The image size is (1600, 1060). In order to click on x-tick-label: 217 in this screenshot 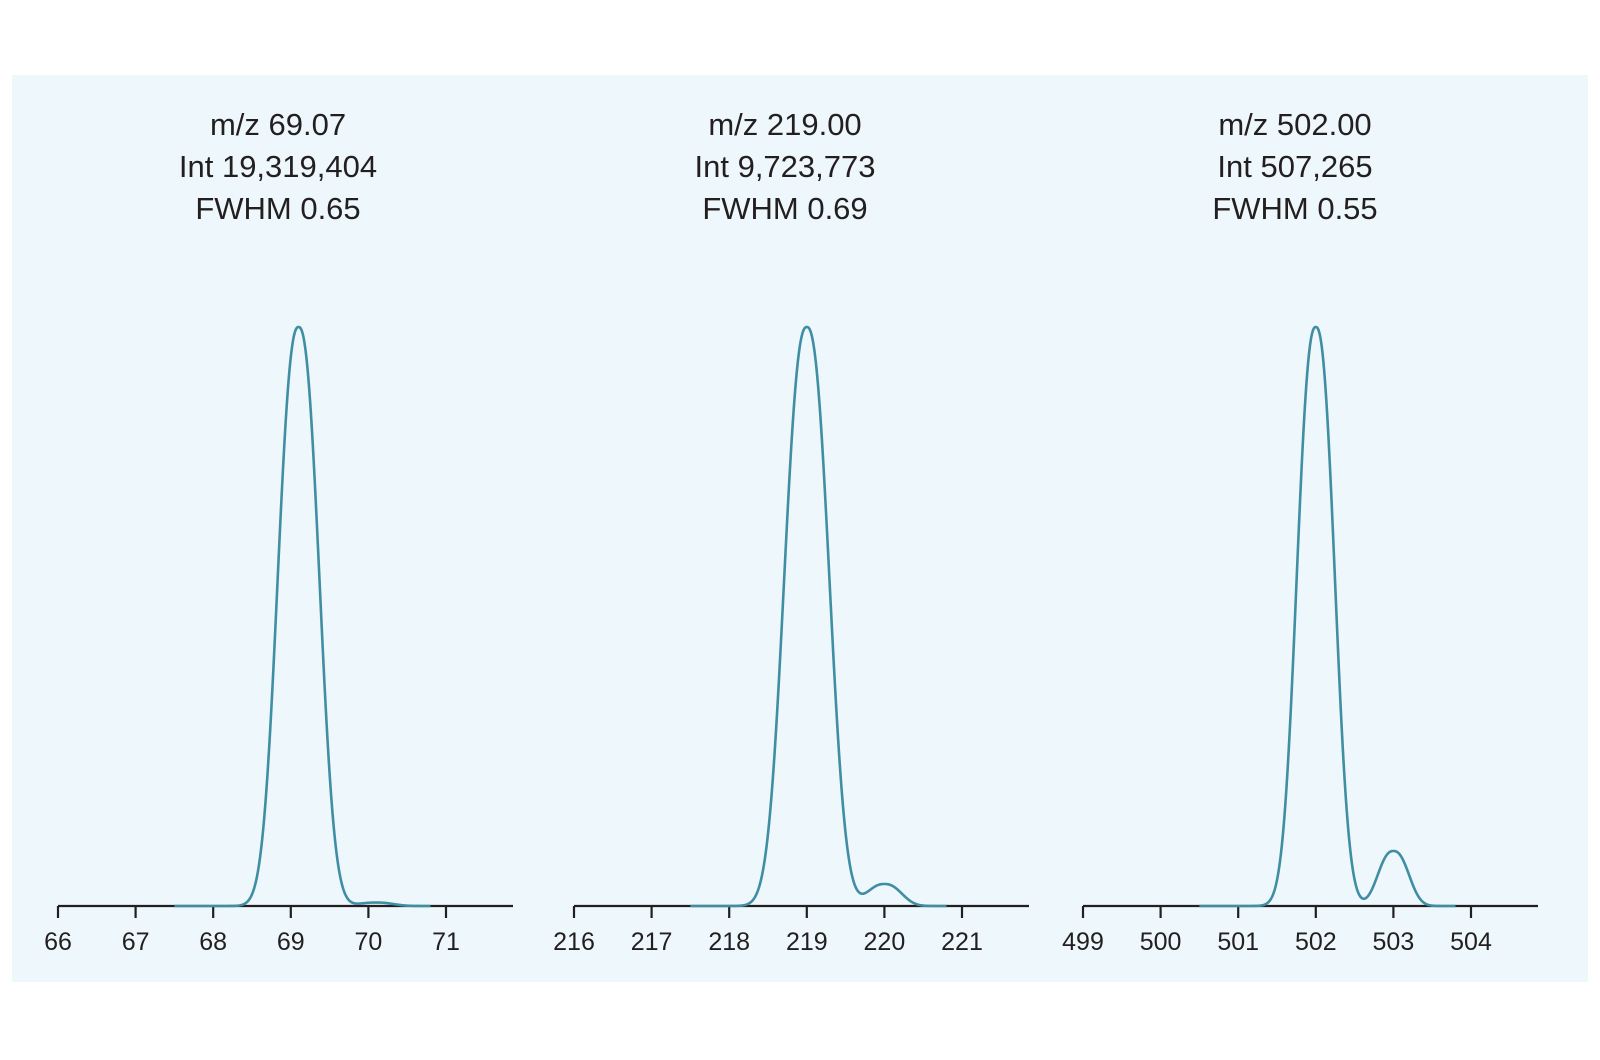, I will do `click(652, 942)`.